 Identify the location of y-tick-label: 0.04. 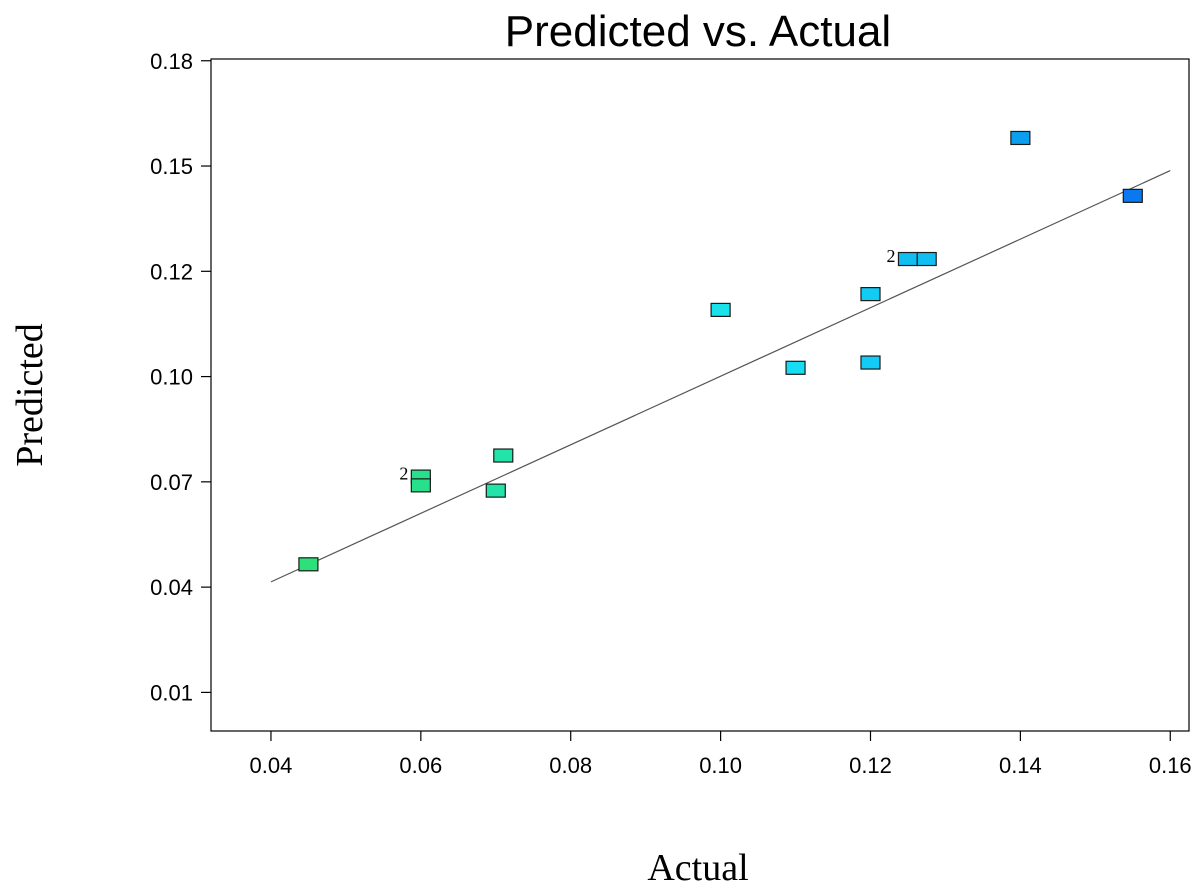
(171, 587).